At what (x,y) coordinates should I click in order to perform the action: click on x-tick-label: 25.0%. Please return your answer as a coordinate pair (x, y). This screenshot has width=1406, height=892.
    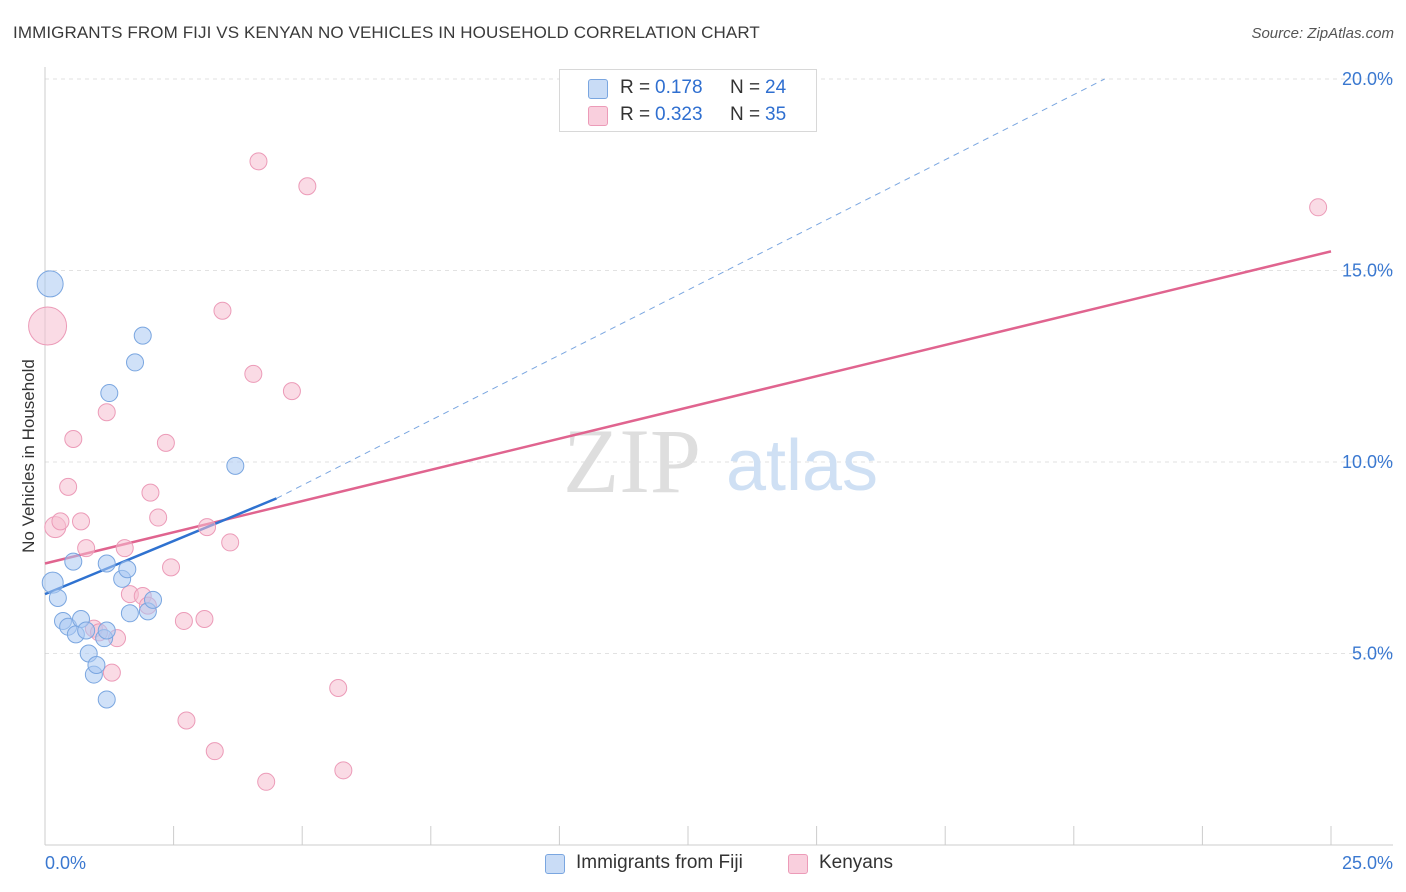
    Looking at the image, I should click on (1367, 863).